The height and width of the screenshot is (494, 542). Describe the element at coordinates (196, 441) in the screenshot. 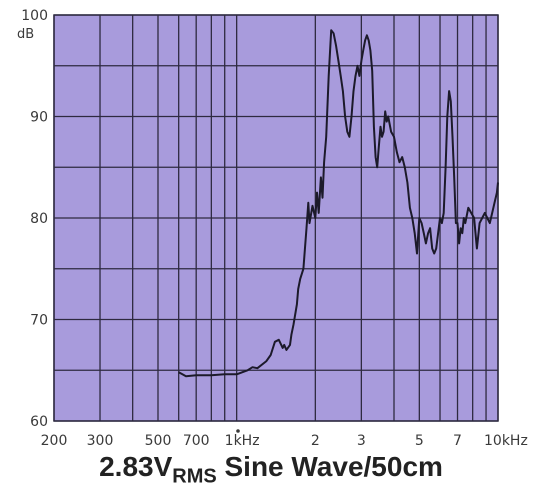

I see `x-tick-label: 700` at that location.